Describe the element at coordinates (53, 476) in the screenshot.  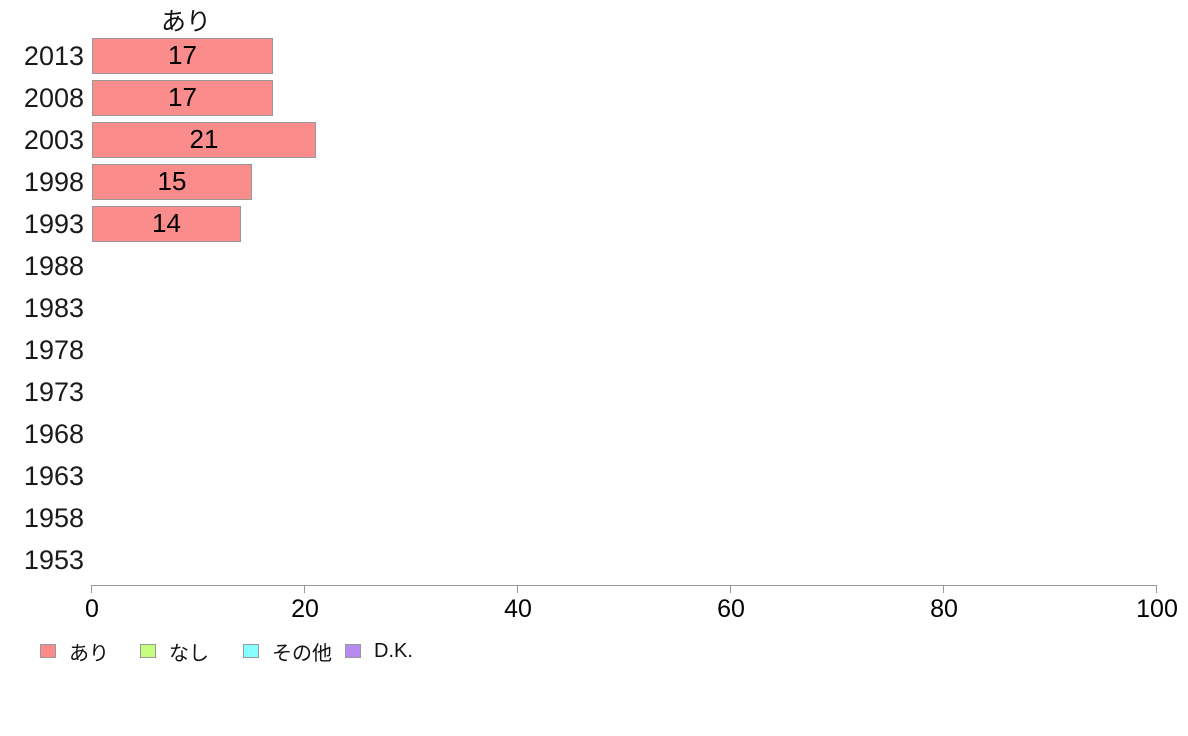
I see `y-axis-label: 1963` at that location.